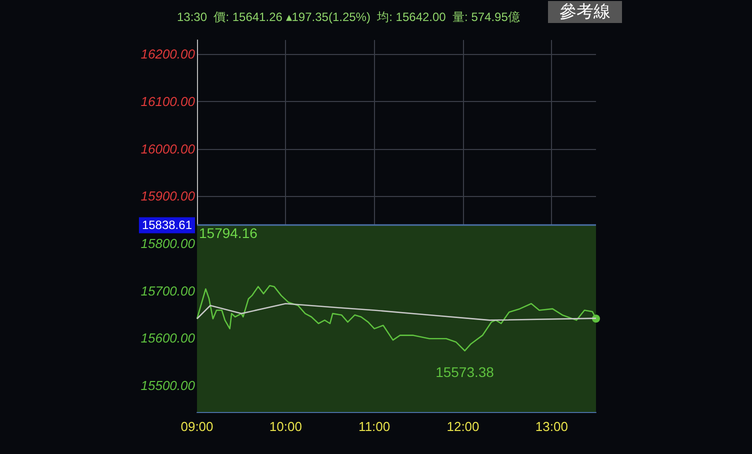 The image size is (752, 454). I want to click on y-tick-label: 15500.00, so click(168, 385).